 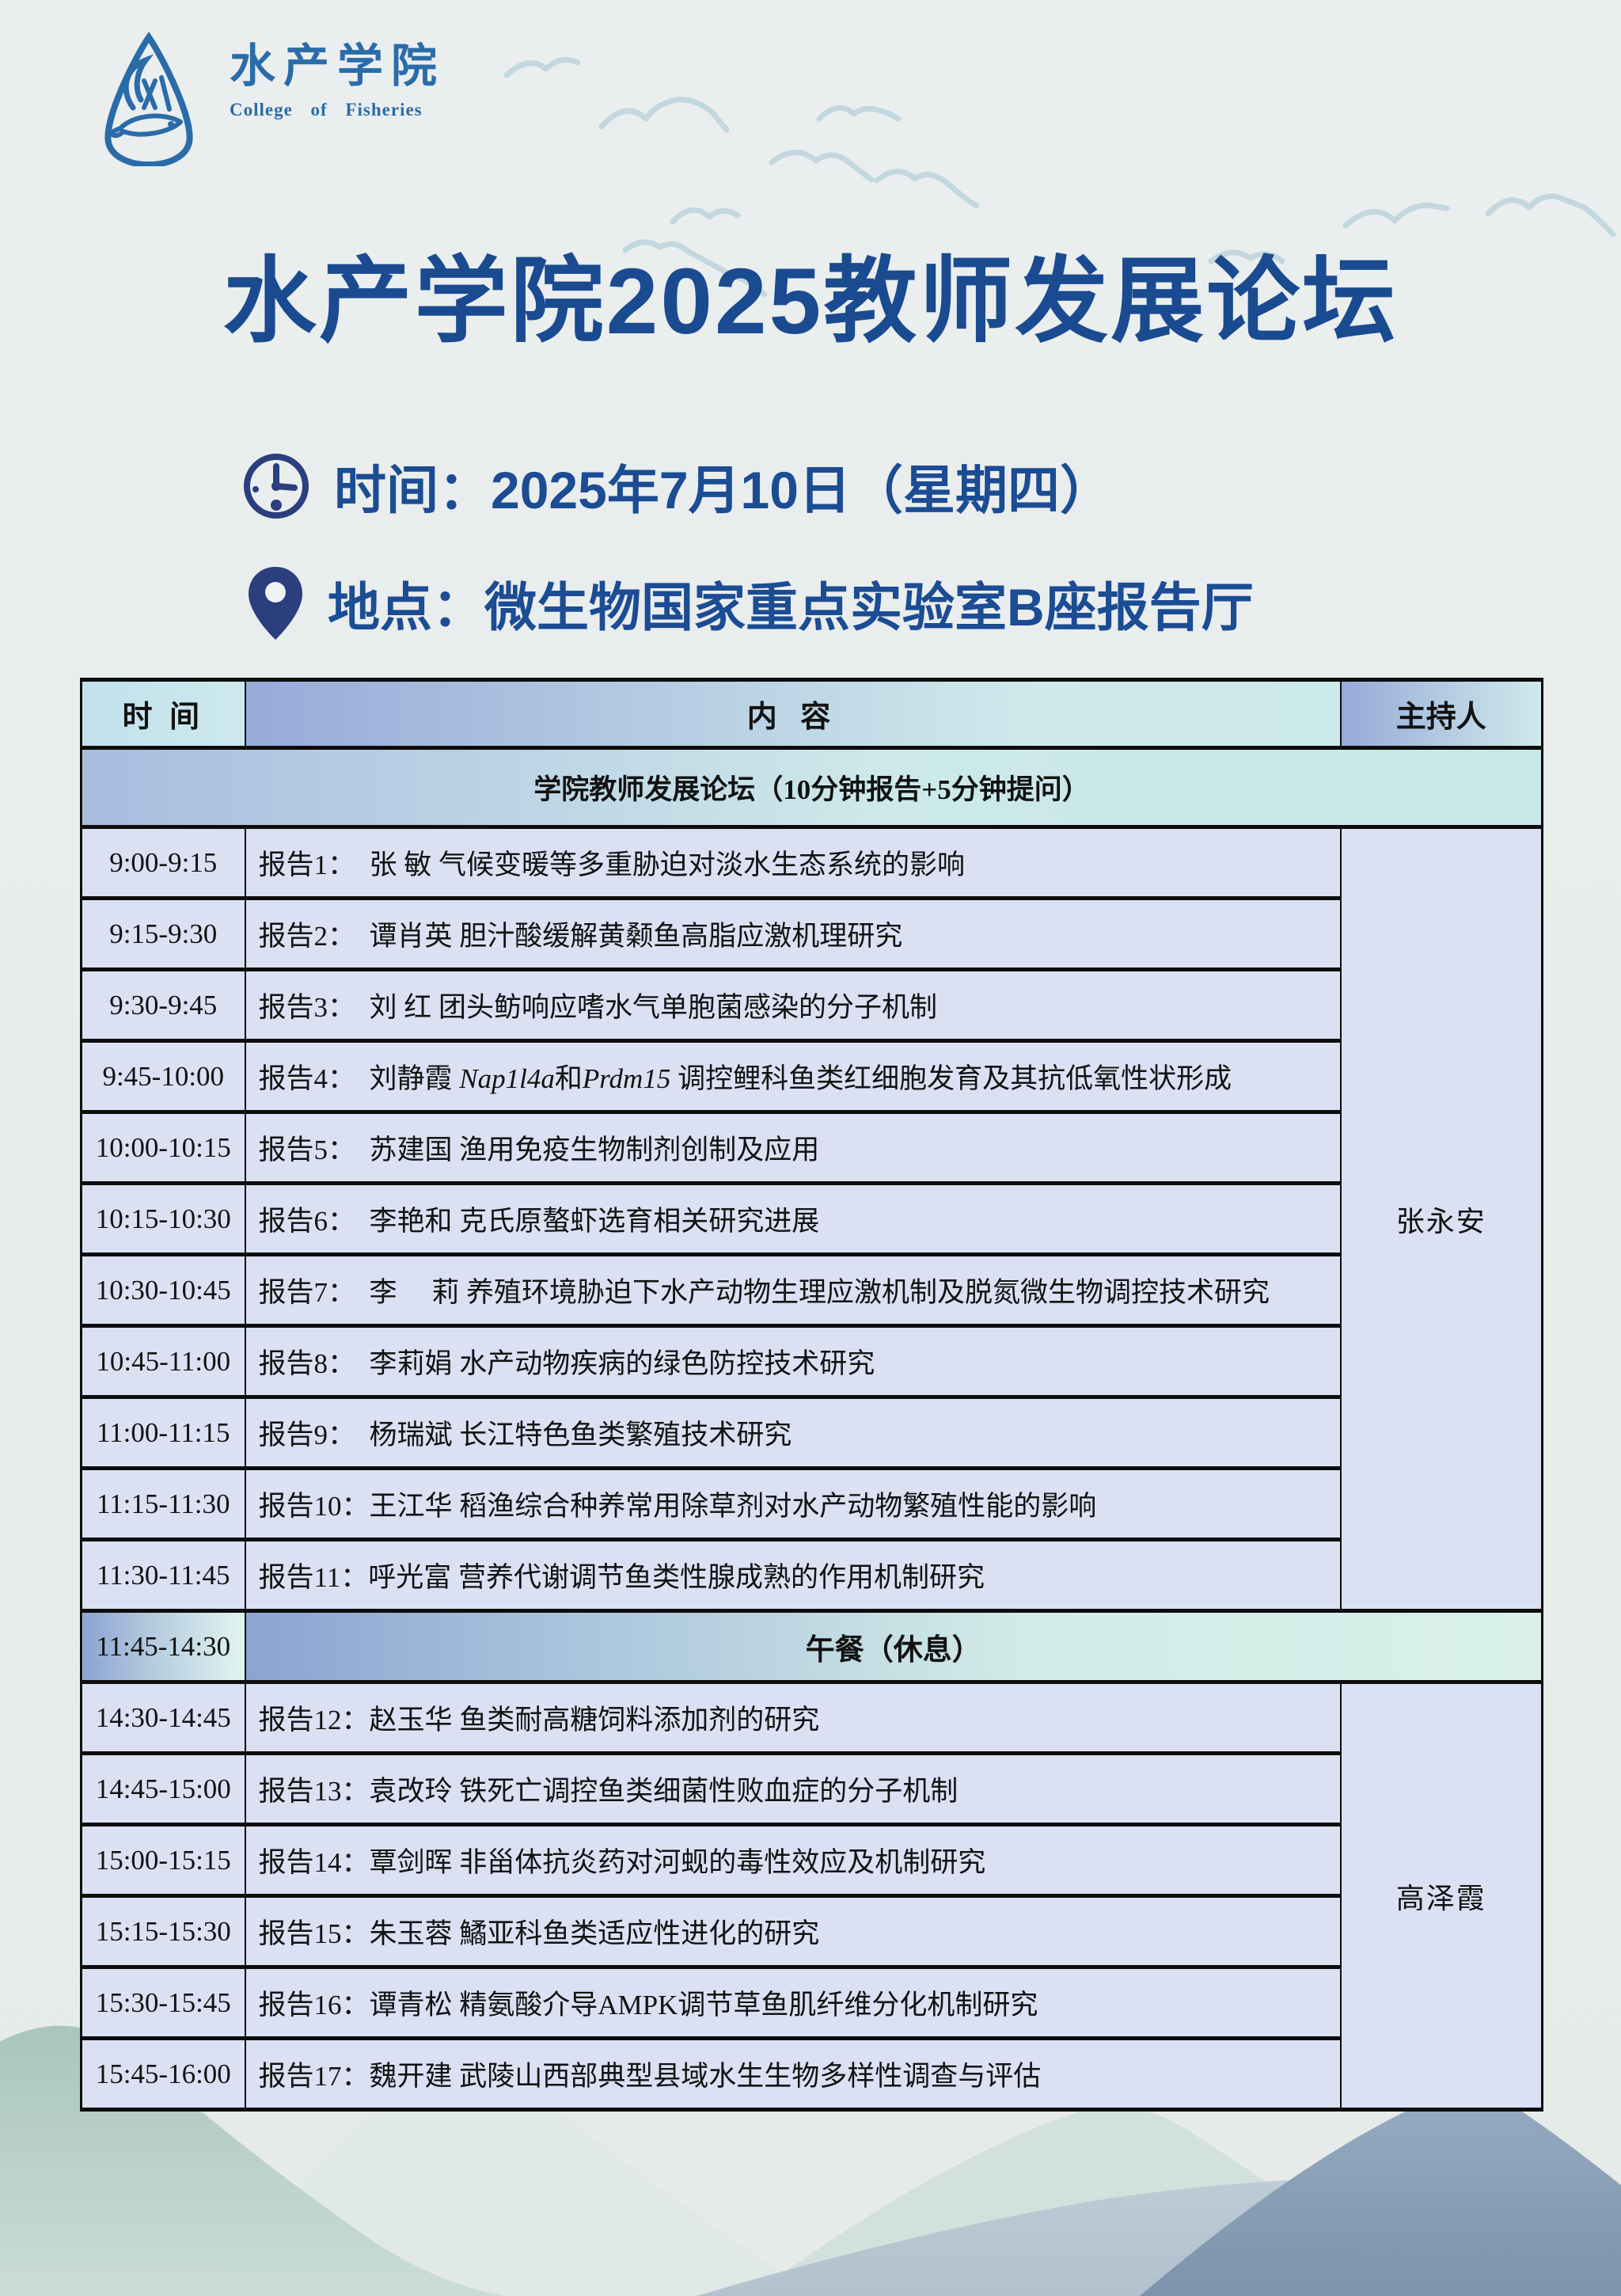 I want to click on table-row: 11:00-11:15 报告9： 杨瑞斌 长江特色鱼类繁殖技术研究, so click(x=812, y=1432).